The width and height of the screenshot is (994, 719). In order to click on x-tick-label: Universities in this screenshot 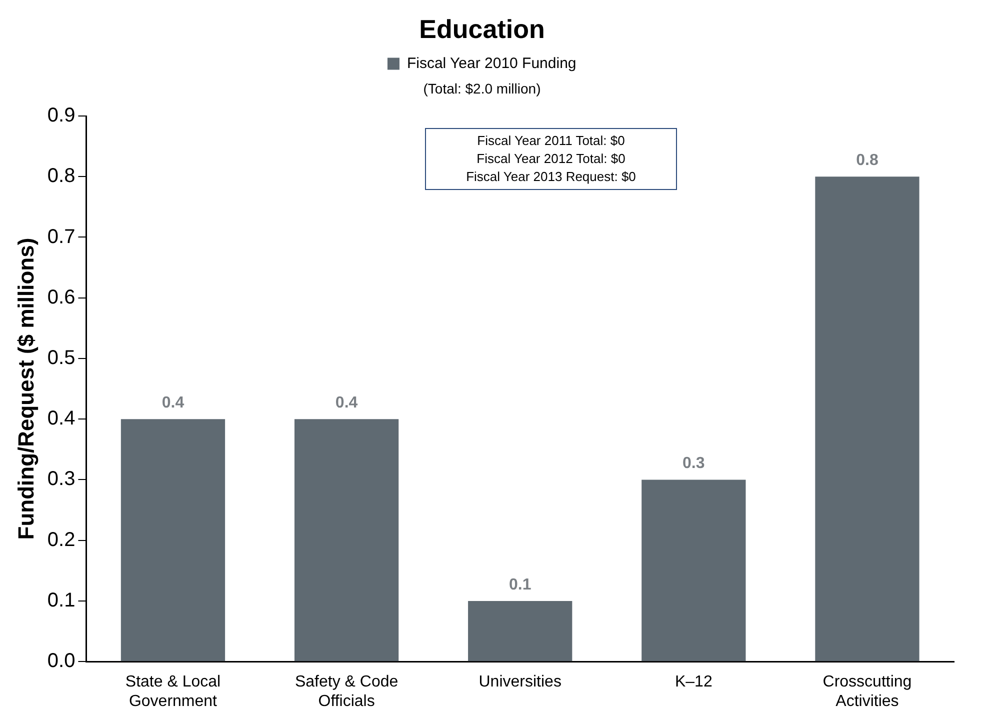, I will do `click(520, 682)`.